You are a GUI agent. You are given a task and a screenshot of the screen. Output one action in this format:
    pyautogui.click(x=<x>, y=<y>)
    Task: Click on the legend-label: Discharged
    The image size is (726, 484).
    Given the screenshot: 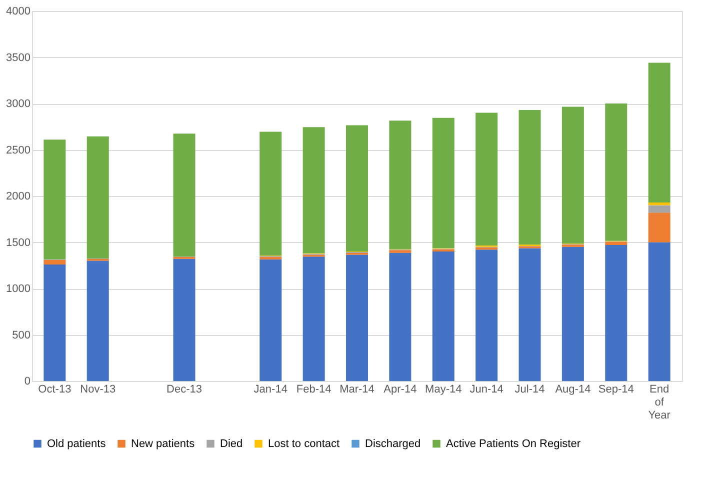 What is the action you would take?
    pyautogui.click(x=393, y=444)
    